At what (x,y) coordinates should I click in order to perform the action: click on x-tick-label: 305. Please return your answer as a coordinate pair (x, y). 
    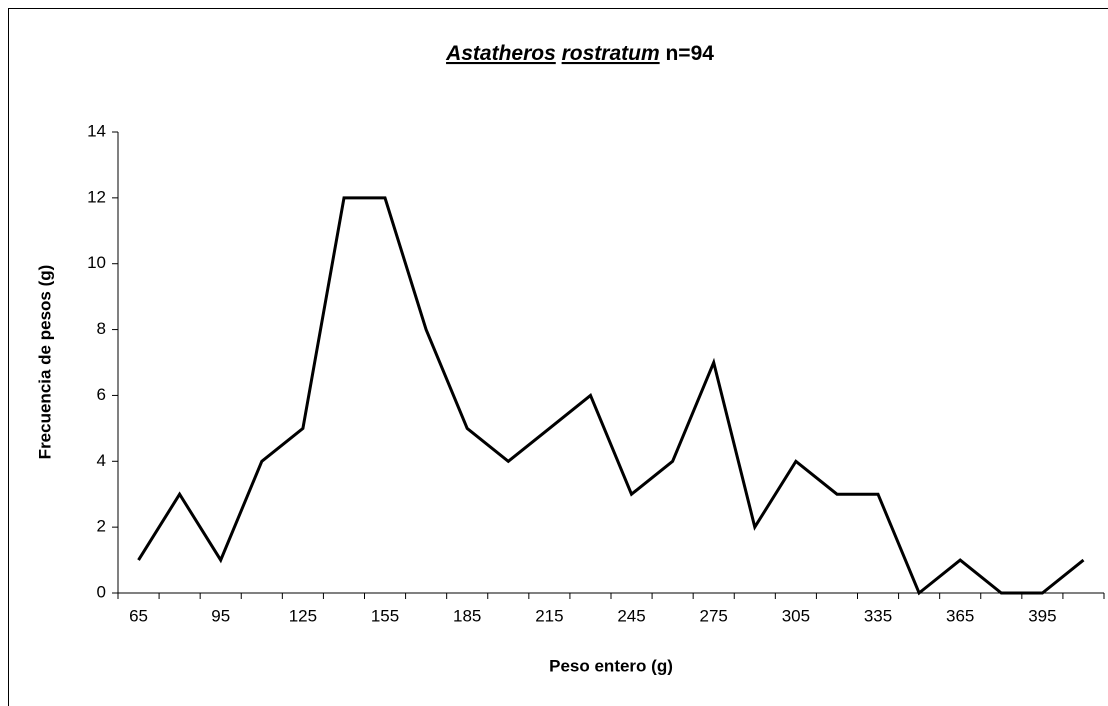
    Looking at the image, I should click on (796, 615).